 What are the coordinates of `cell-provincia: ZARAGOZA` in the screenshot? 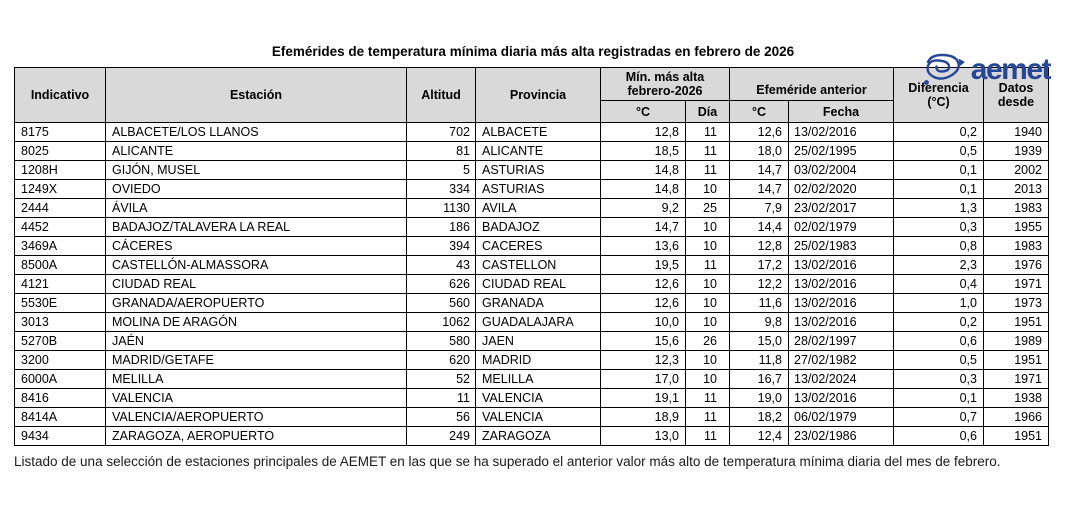 It's located at (538, 436).